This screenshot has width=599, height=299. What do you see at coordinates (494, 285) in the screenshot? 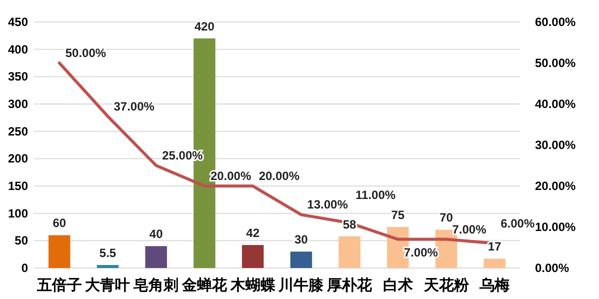
I see `x-tick-label: 乌梅` at bounding box center [494, 285].